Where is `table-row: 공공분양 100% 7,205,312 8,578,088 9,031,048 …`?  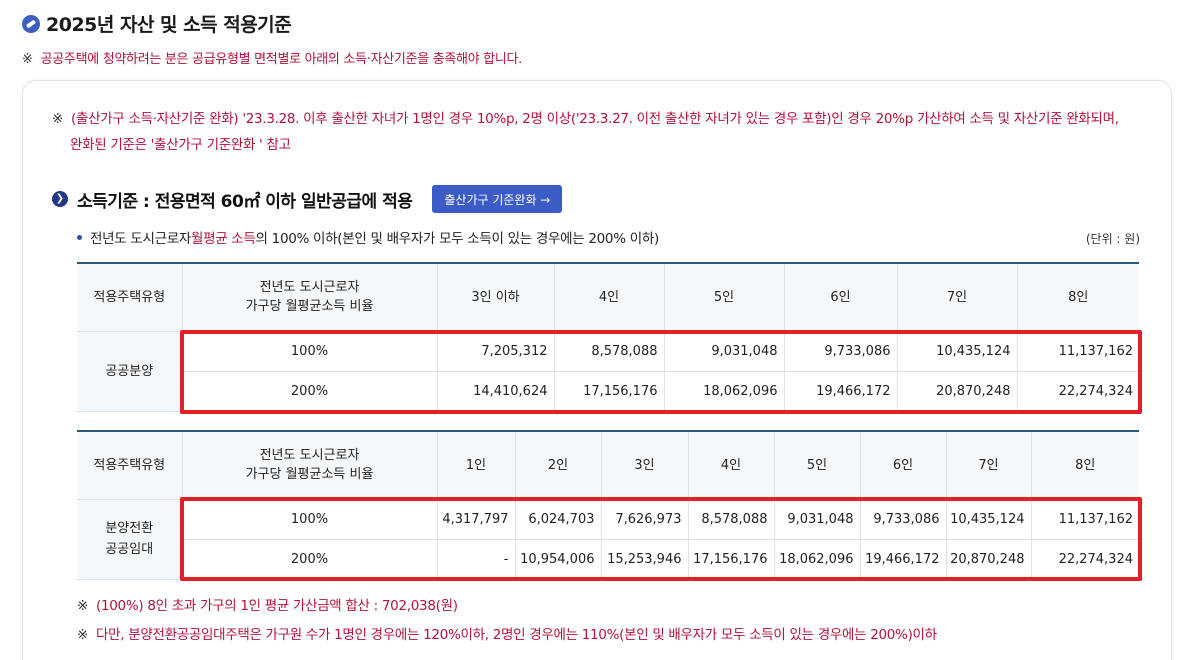 table-row: 공공분양 100% 7,205,312 8,578,088 9,031,048 … is located at coordinates (608, 371).